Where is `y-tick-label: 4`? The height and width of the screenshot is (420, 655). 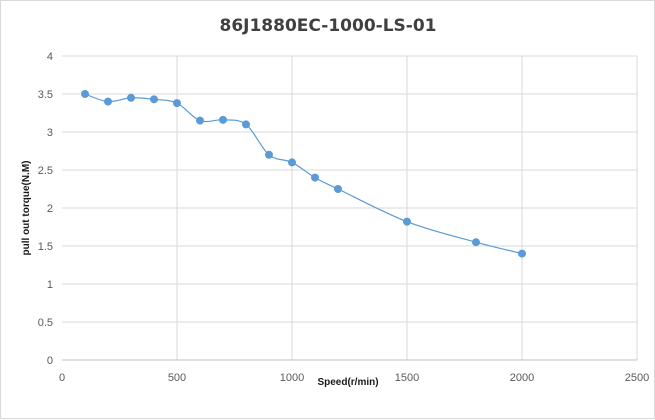 y-tick-label: 4 is located at coordinates (50, 57).